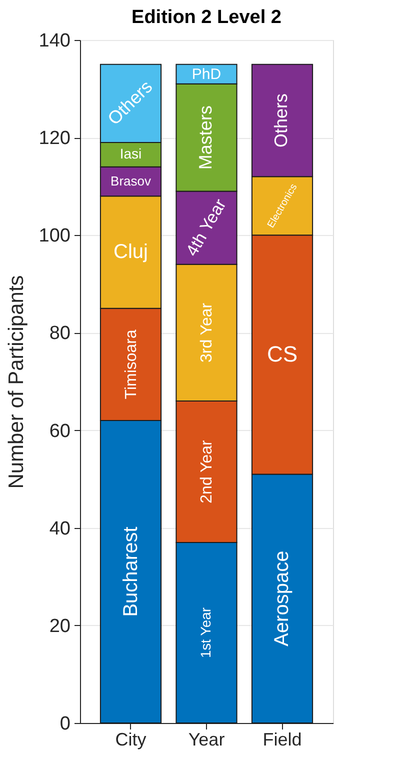  What do you see at coordinates (59, 529) in the screenshot?
I see `y-tick-label: 40` at bounding box center [59, 529].